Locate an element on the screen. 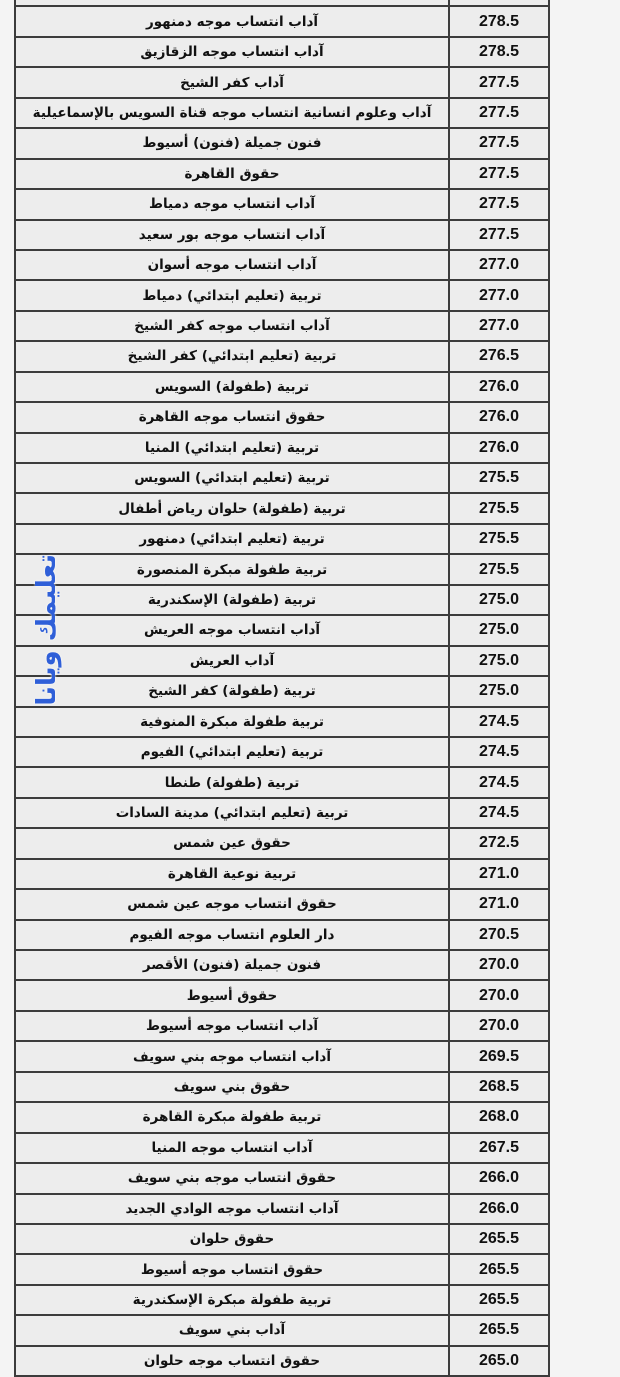 The height and width of the screenshot is (1377, 620). table-row: 266.0 حقوق انتساب موجه بني سويف is located at coordinates (282, 1178).